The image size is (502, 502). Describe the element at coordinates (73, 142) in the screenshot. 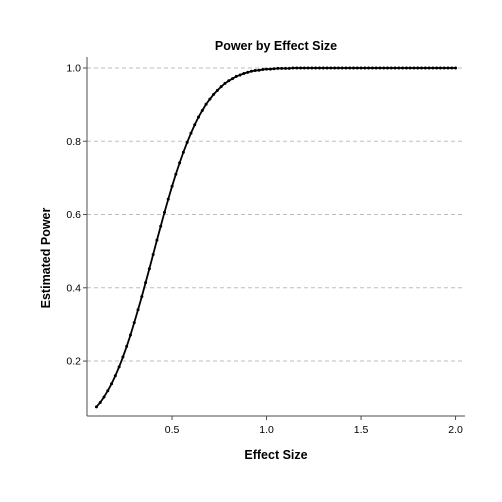

I see `y-tick-label-3: 0.8` at that location.